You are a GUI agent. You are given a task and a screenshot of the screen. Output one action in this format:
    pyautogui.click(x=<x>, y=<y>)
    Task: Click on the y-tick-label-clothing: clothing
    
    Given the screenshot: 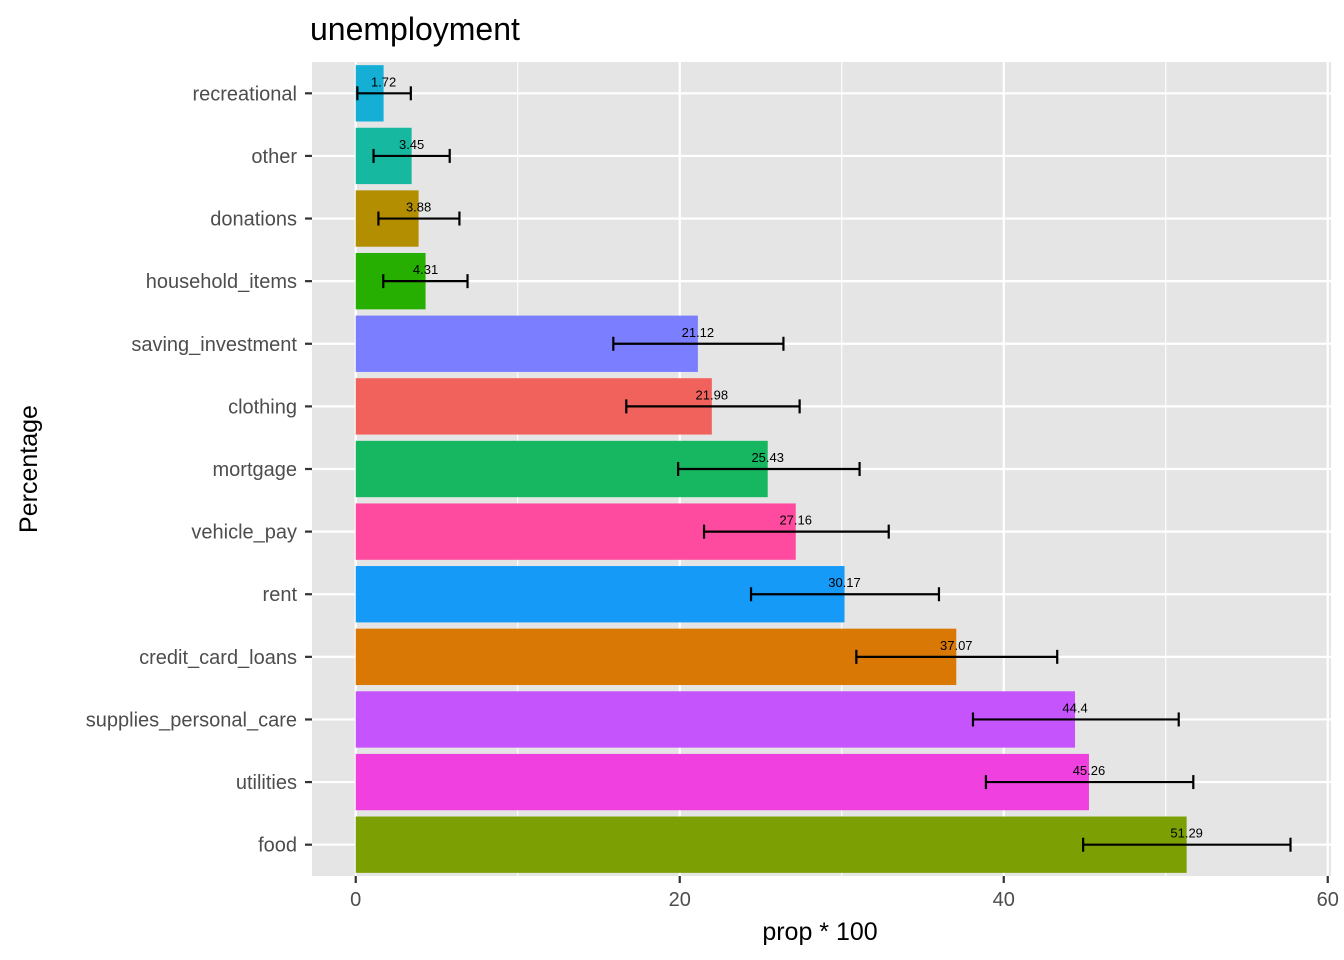 What is the action you would take?
    pyautogui.click(x=262, y=407)
    